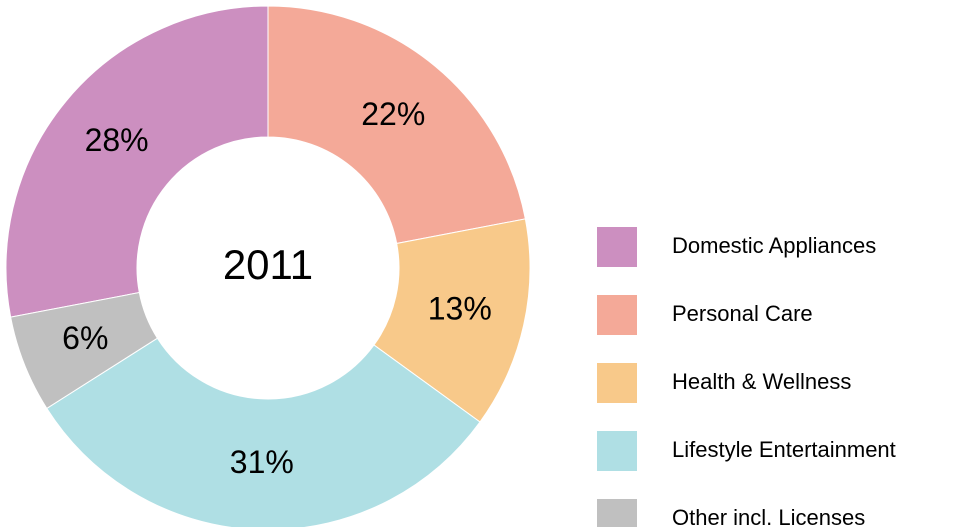  What do you see at coordinates (268, 264) in the screenshot?
I see `center-label: 2011` at bounding box center [268, 264].